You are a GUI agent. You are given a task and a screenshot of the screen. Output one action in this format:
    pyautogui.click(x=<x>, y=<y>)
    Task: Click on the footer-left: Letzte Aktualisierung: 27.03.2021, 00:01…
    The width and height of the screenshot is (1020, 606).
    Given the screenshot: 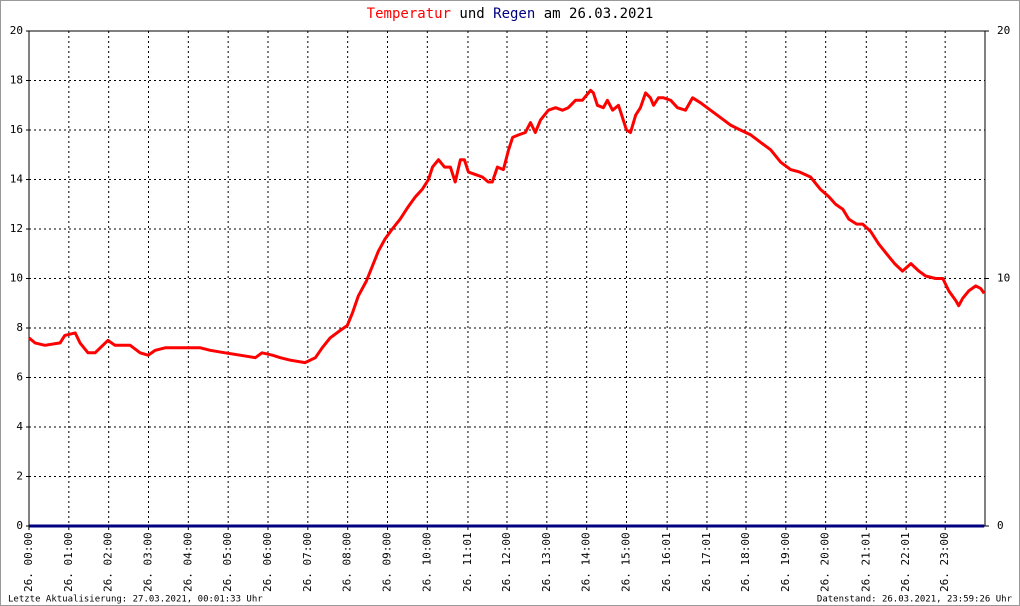 What is the action you would take?
    pyautogui.click(x=135, y=600)
    